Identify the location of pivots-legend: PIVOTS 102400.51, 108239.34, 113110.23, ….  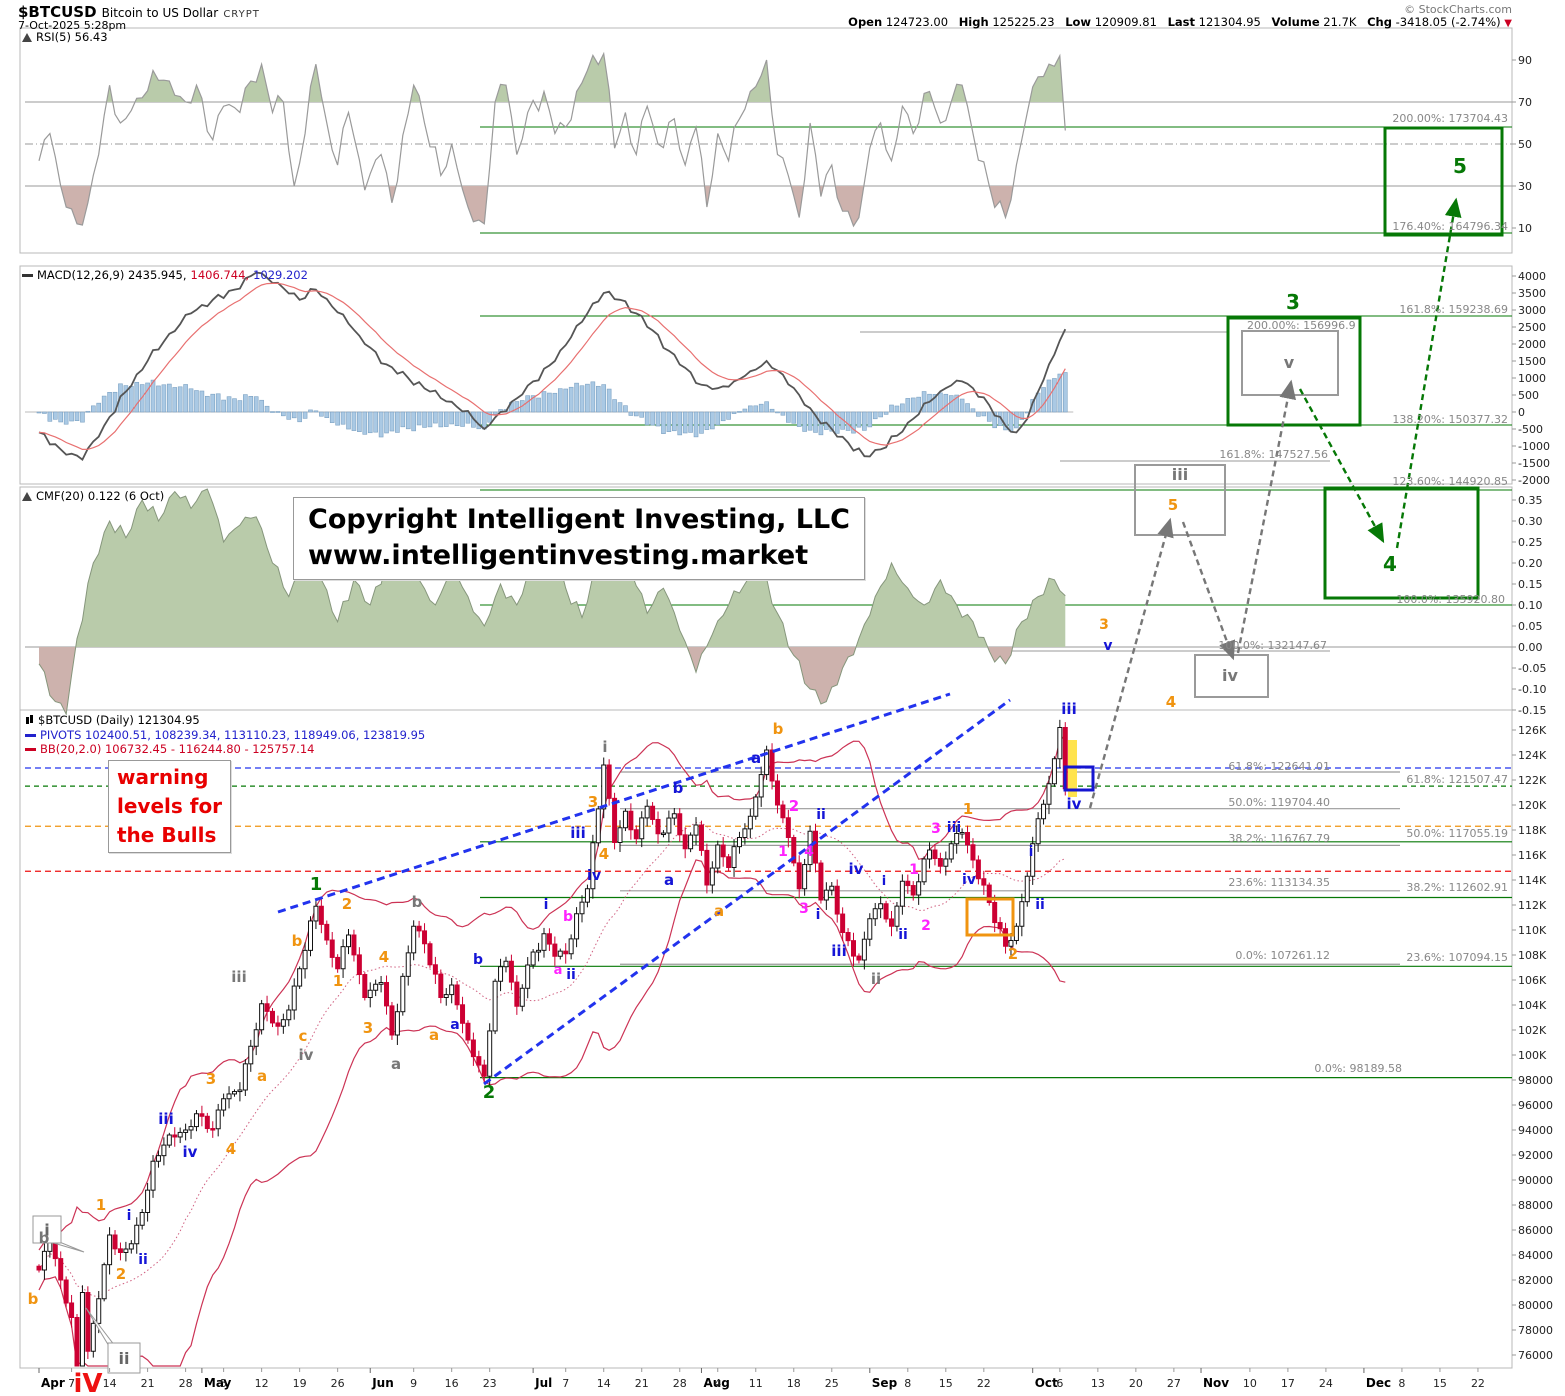
(225, 735).